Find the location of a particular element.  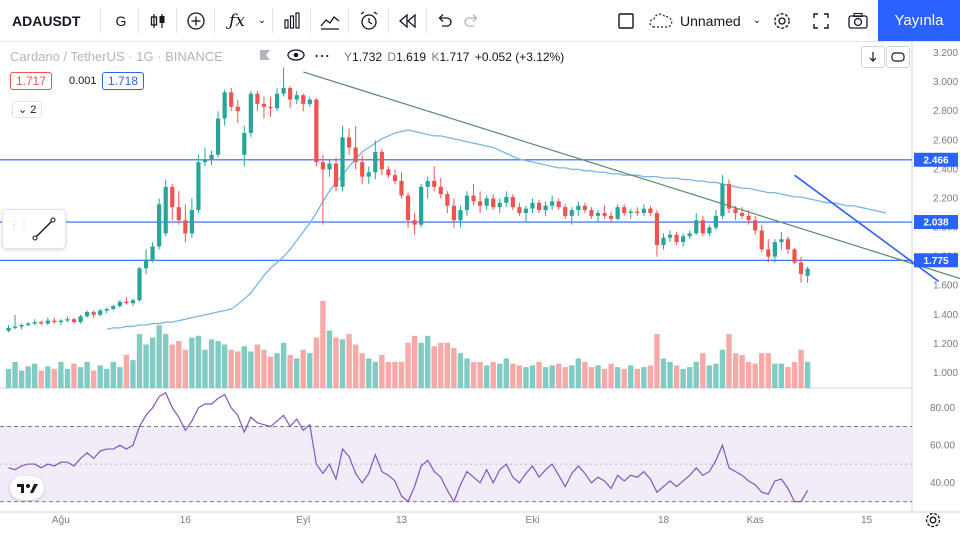

templates-button is located at coordinates (292, 20).